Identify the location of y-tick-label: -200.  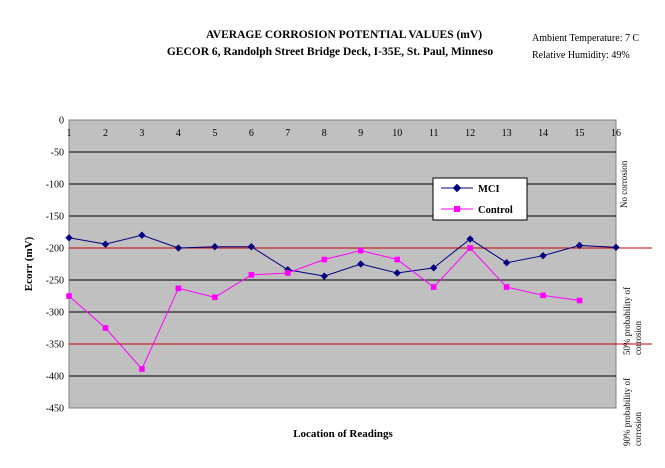
(55, 249).